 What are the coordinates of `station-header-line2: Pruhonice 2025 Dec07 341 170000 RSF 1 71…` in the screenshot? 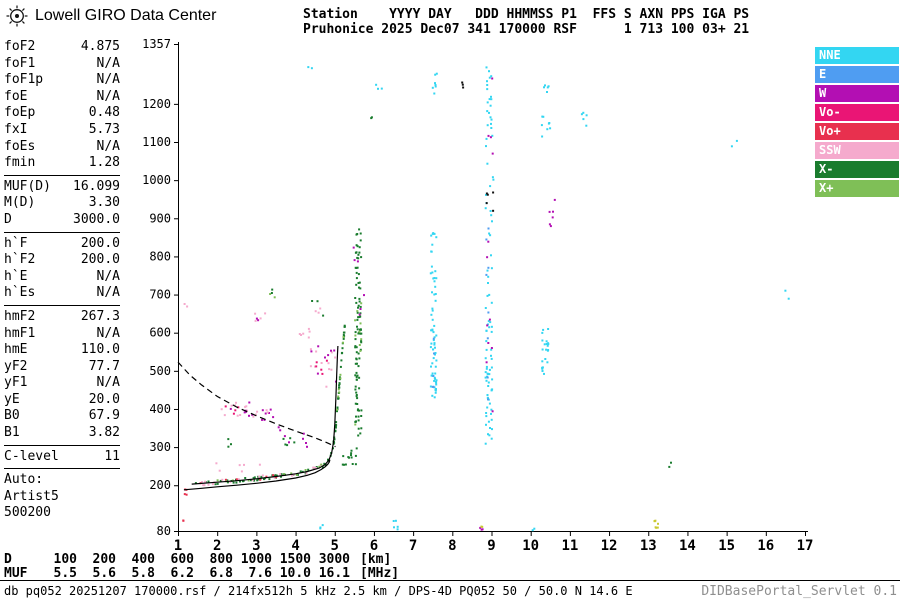 It's located at (526, 29).